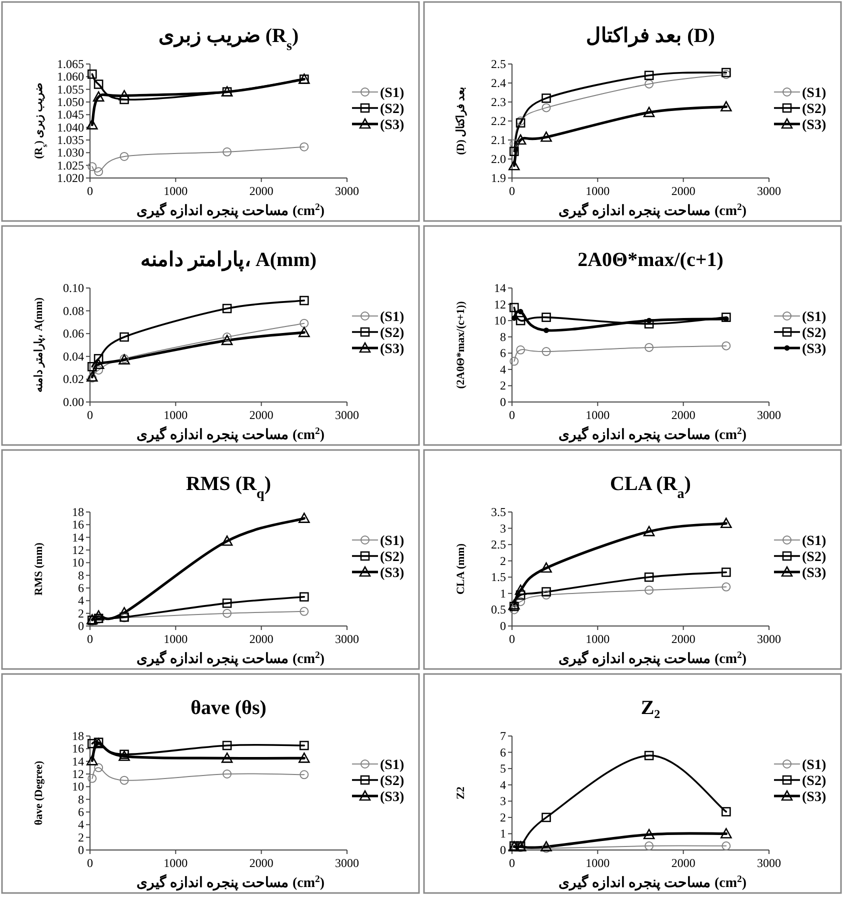  Describe the element at coordinates (650, 36) in the screenshot. I see `chart-title: بعد فراکتال (D)` at that location.